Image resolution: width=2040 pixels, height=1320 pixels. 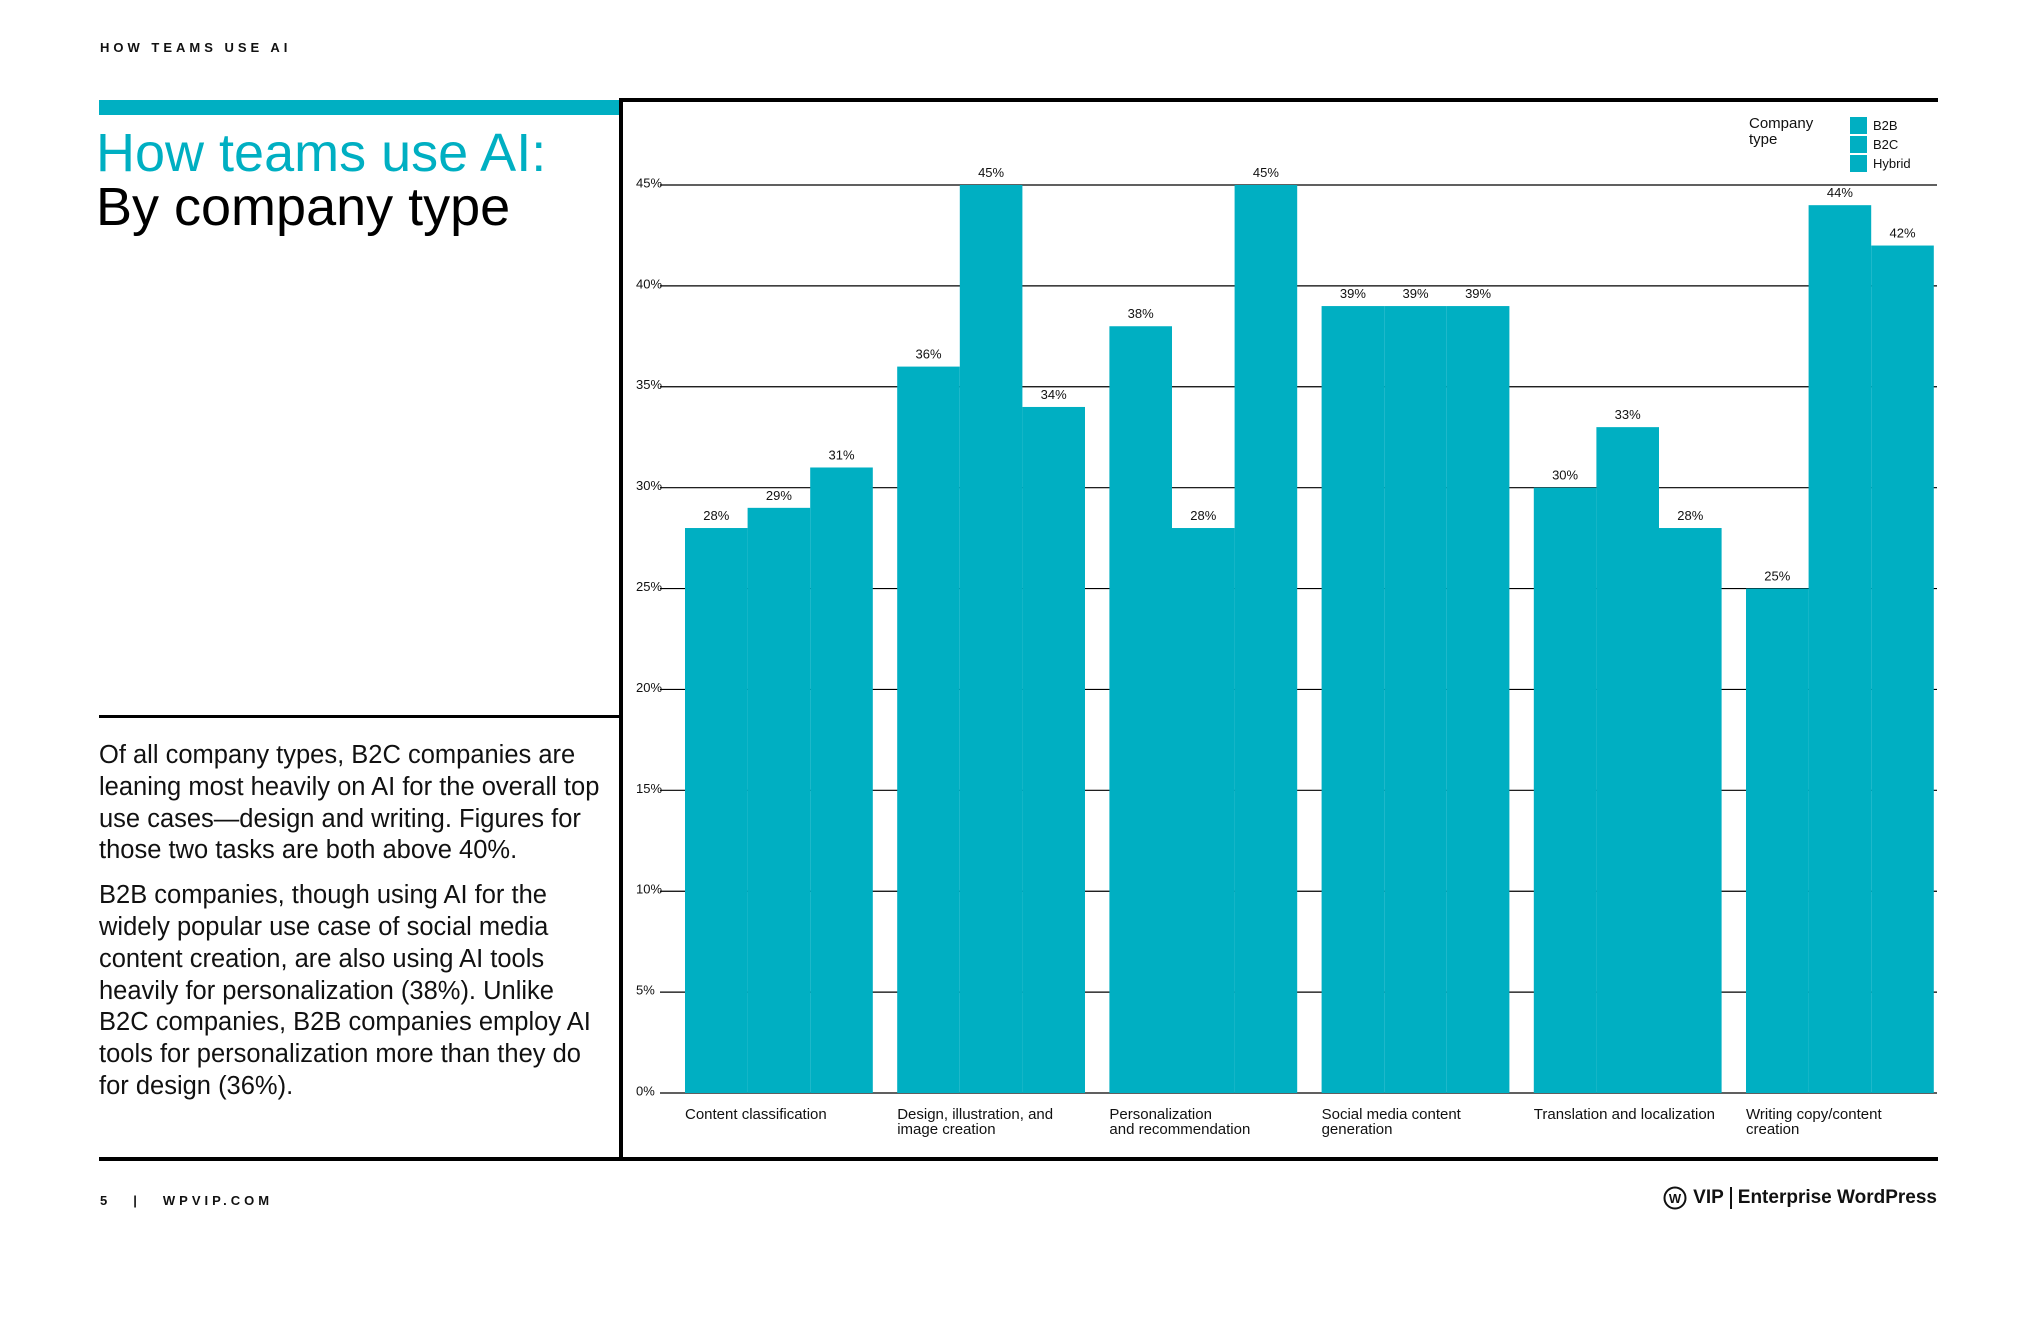 I want to click on page-number: 5, so click(x=106, y=1200).